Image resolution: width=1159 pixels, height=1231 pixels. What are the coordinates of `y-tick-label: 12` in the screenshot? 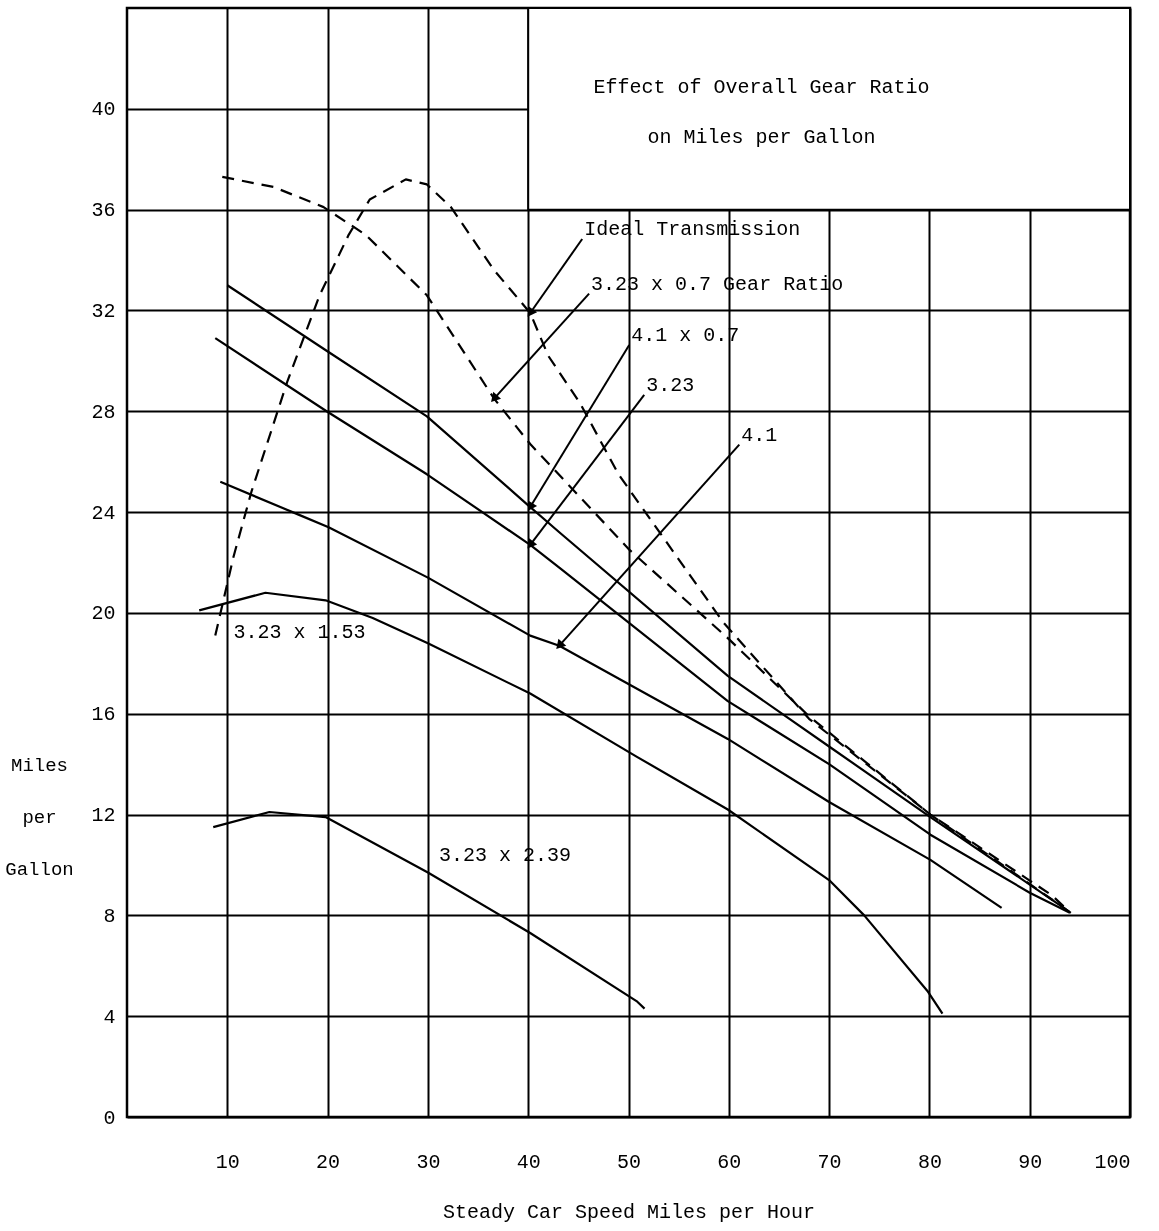 It's located at (103, 816).